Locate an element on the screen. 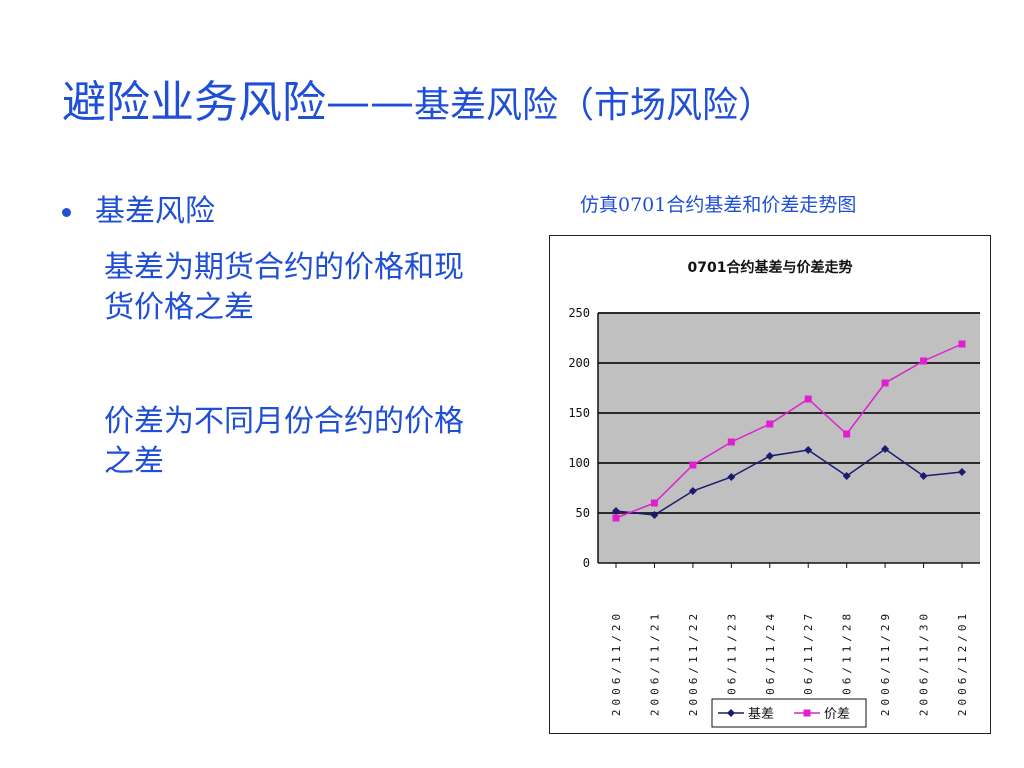  y-tick-label: 100 is located at coordinates (579, 463).